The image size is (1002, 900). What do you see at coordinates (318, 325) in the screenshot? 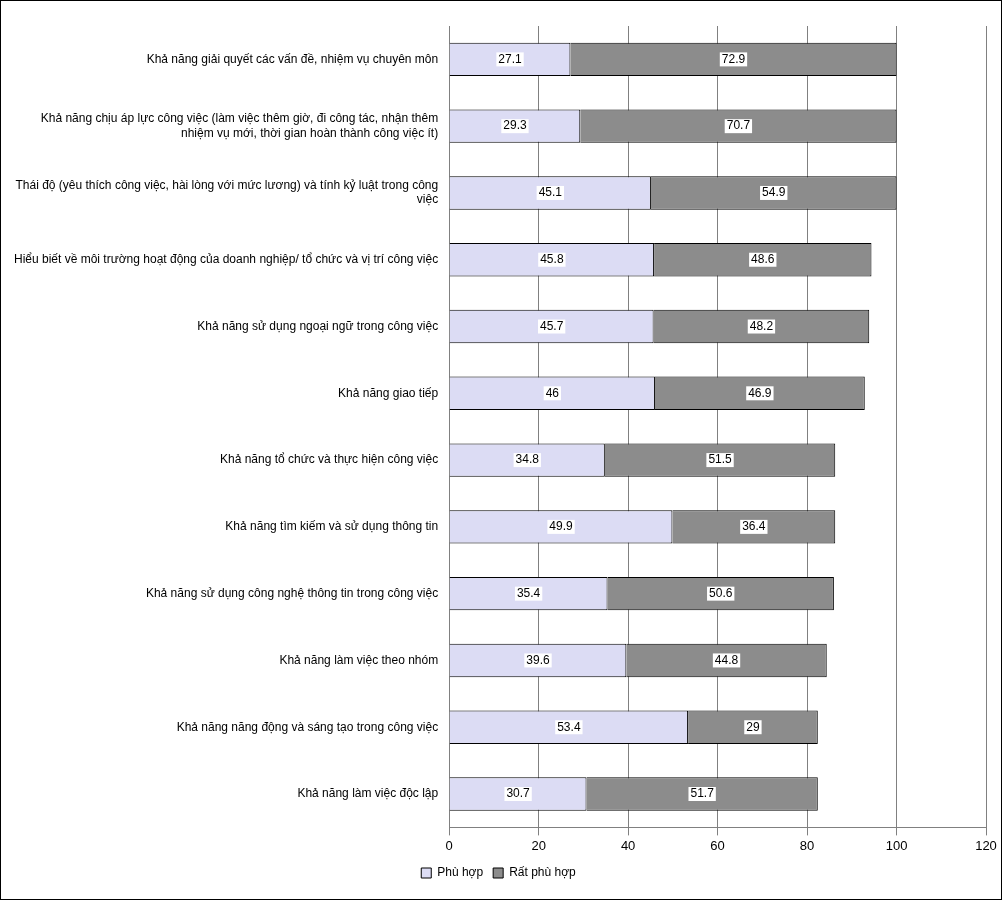
I see `y-tick-label: Khả năng sử dụng ngoại ngữ trong công việc` at bounding box center [318, 325].